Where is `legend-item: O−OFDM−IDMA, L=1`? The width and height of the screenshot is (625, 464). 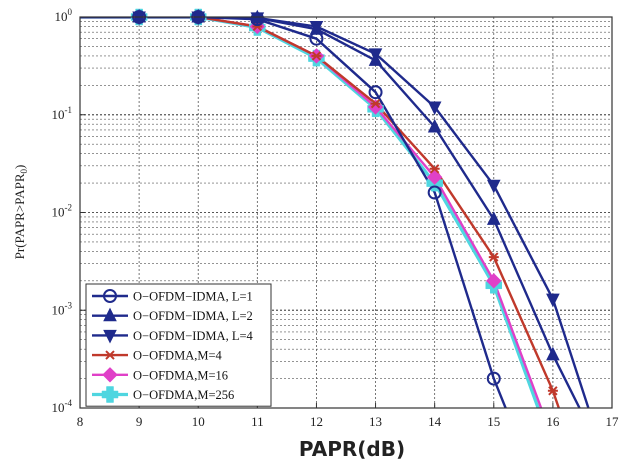 legend-item: O−OFDM−IDMA, L=1 is located at coordinates (172, 296).